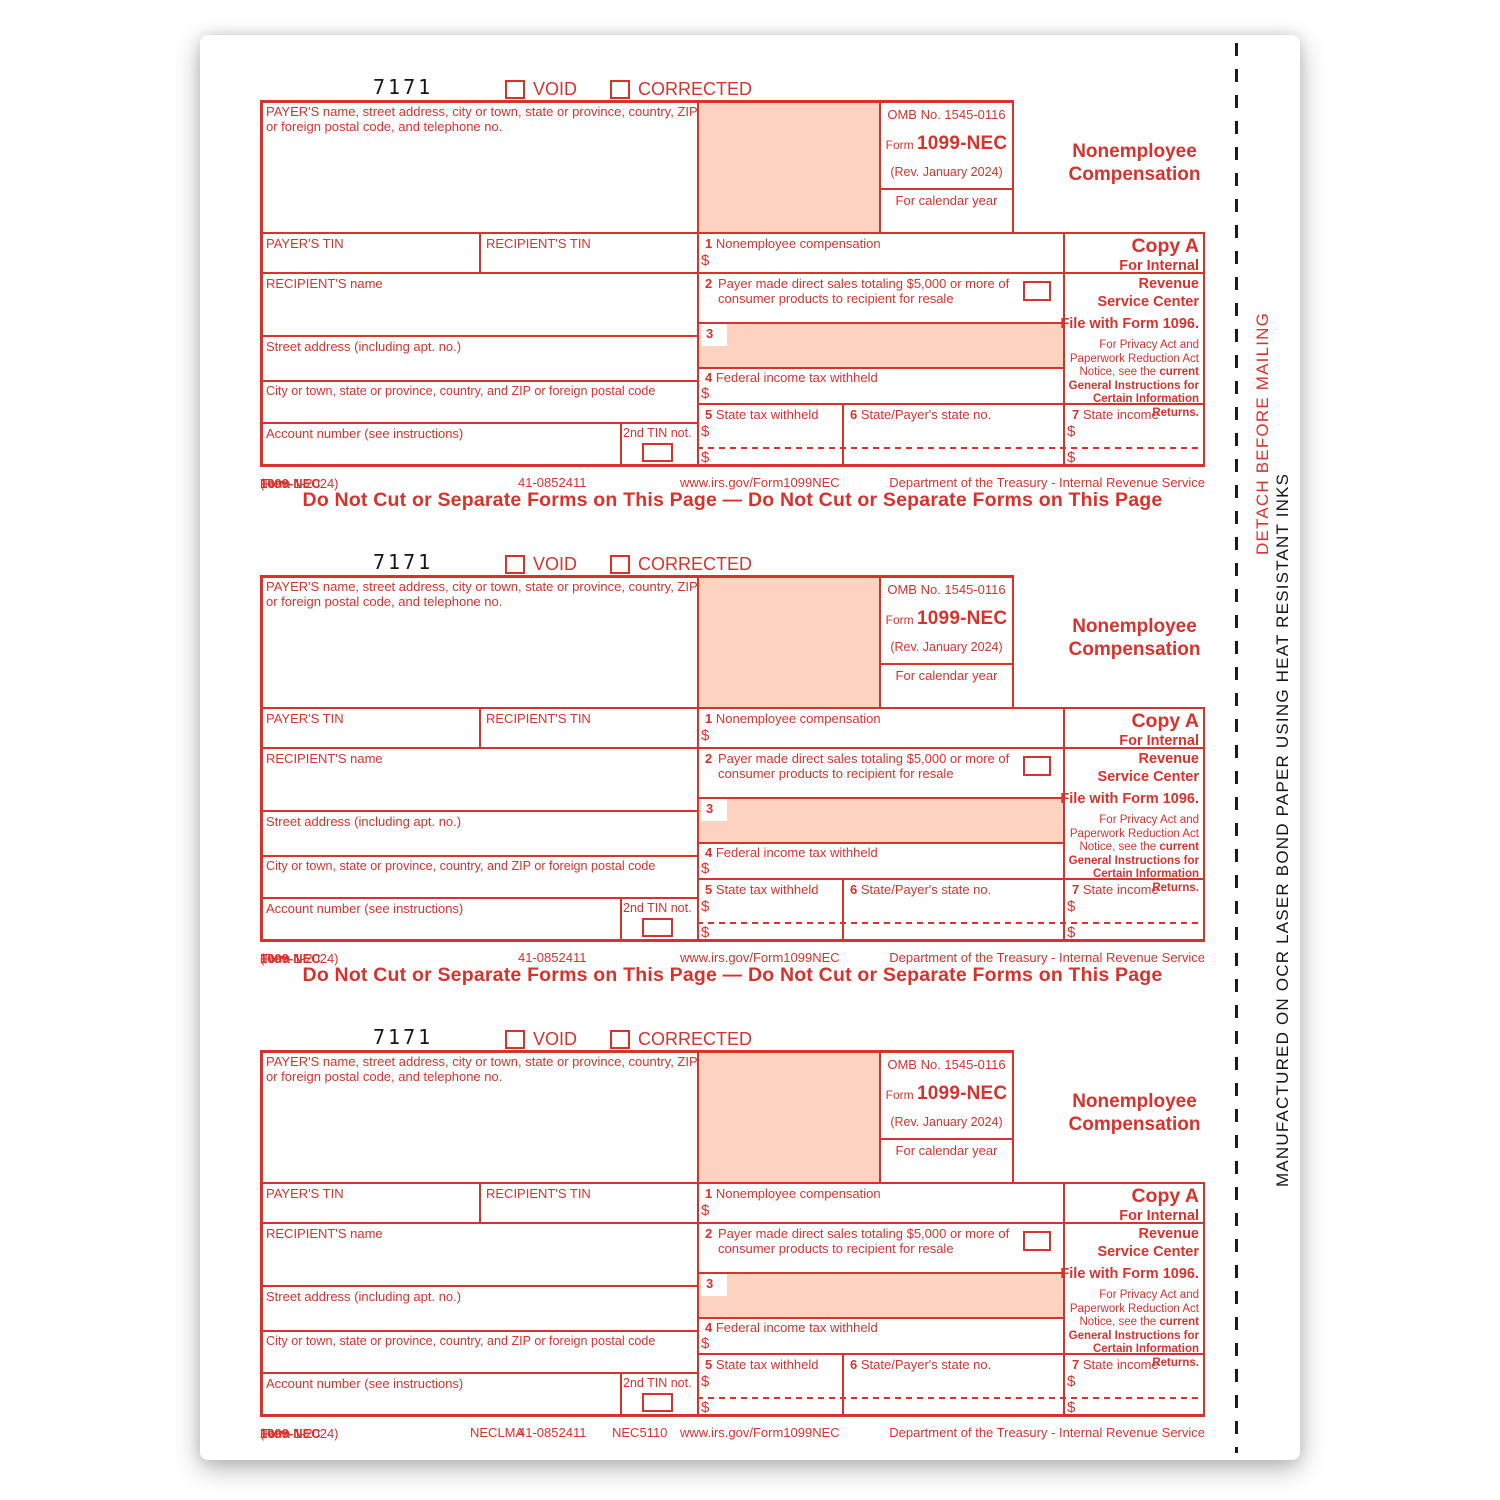 The height and width of the screenshot is (1500, 1500). I want to click on footer-print-code: 41-0852411, so click(552, 1432).